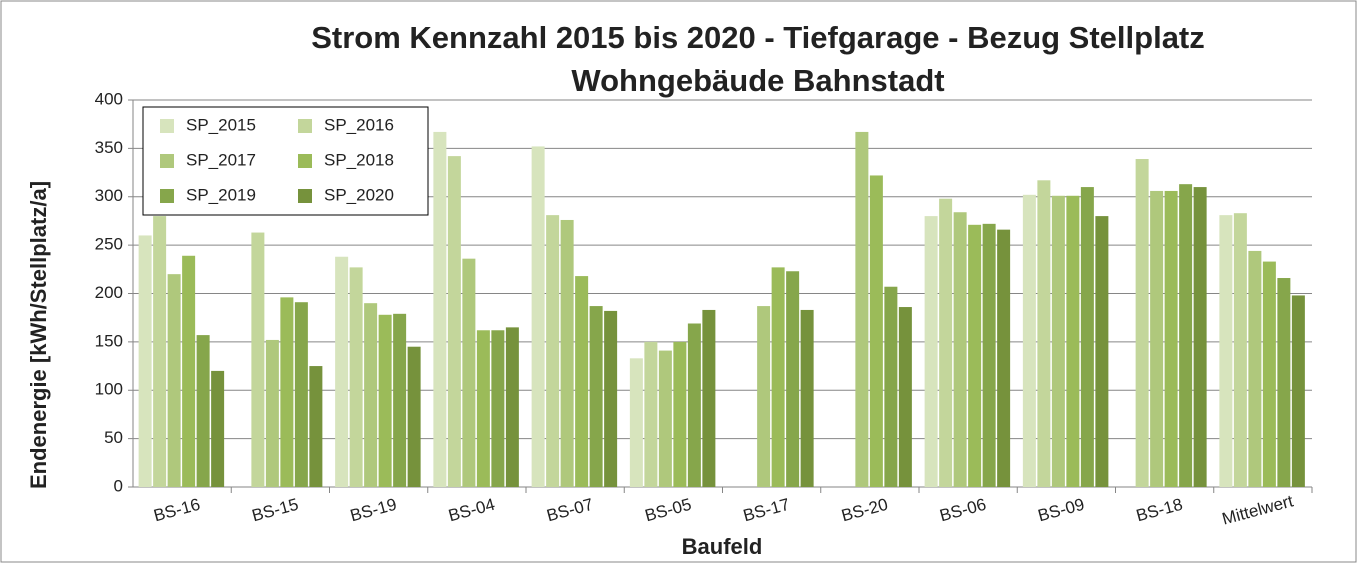  I want to click on y-tick-label: 50, so click(113, 437).